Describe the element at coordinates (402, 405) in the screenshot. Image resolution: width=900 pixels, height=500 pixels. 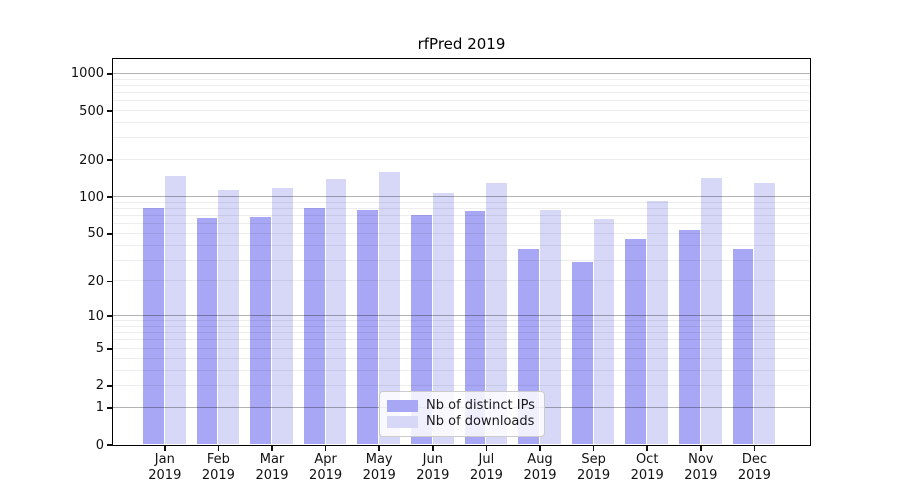
I see `legend-swatch-distinct-ips` at that location.